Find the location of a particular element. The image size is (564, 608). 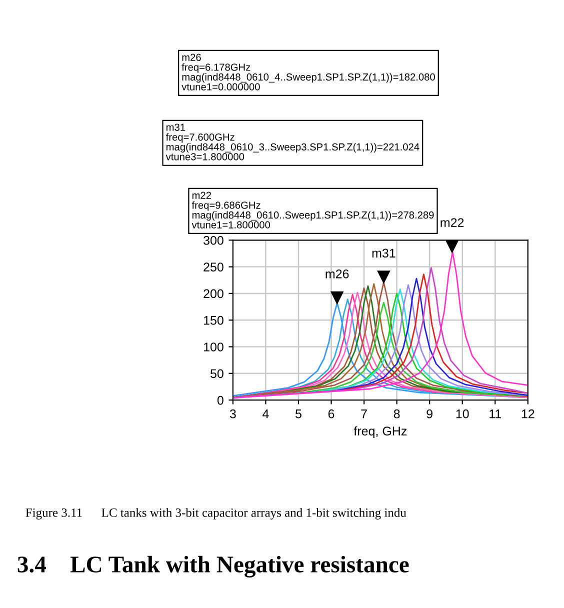

y-tick-label: 200 is located at coordinates (214, 293).